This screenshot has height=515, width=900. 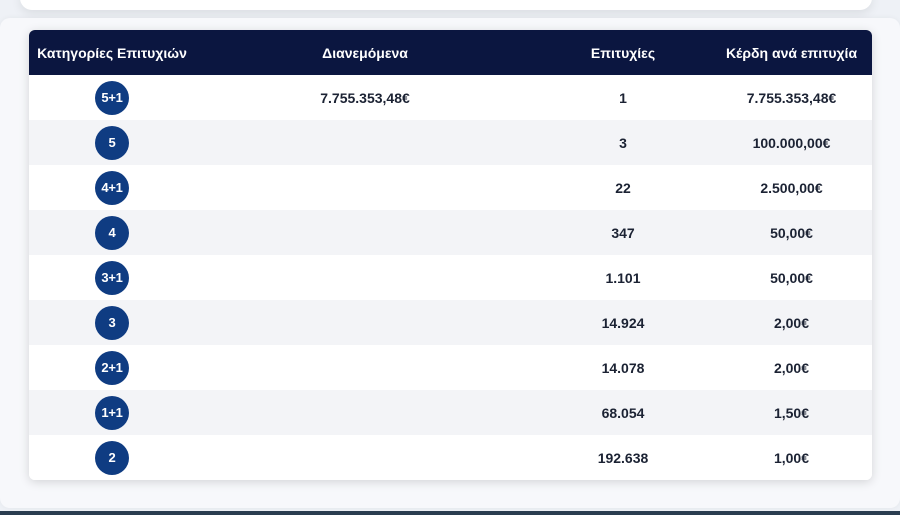 What do you see at coordinates (450, 232) in the screenshot?
I see `table-row: 4 347 50,00€` at bounding box center [450, 232].